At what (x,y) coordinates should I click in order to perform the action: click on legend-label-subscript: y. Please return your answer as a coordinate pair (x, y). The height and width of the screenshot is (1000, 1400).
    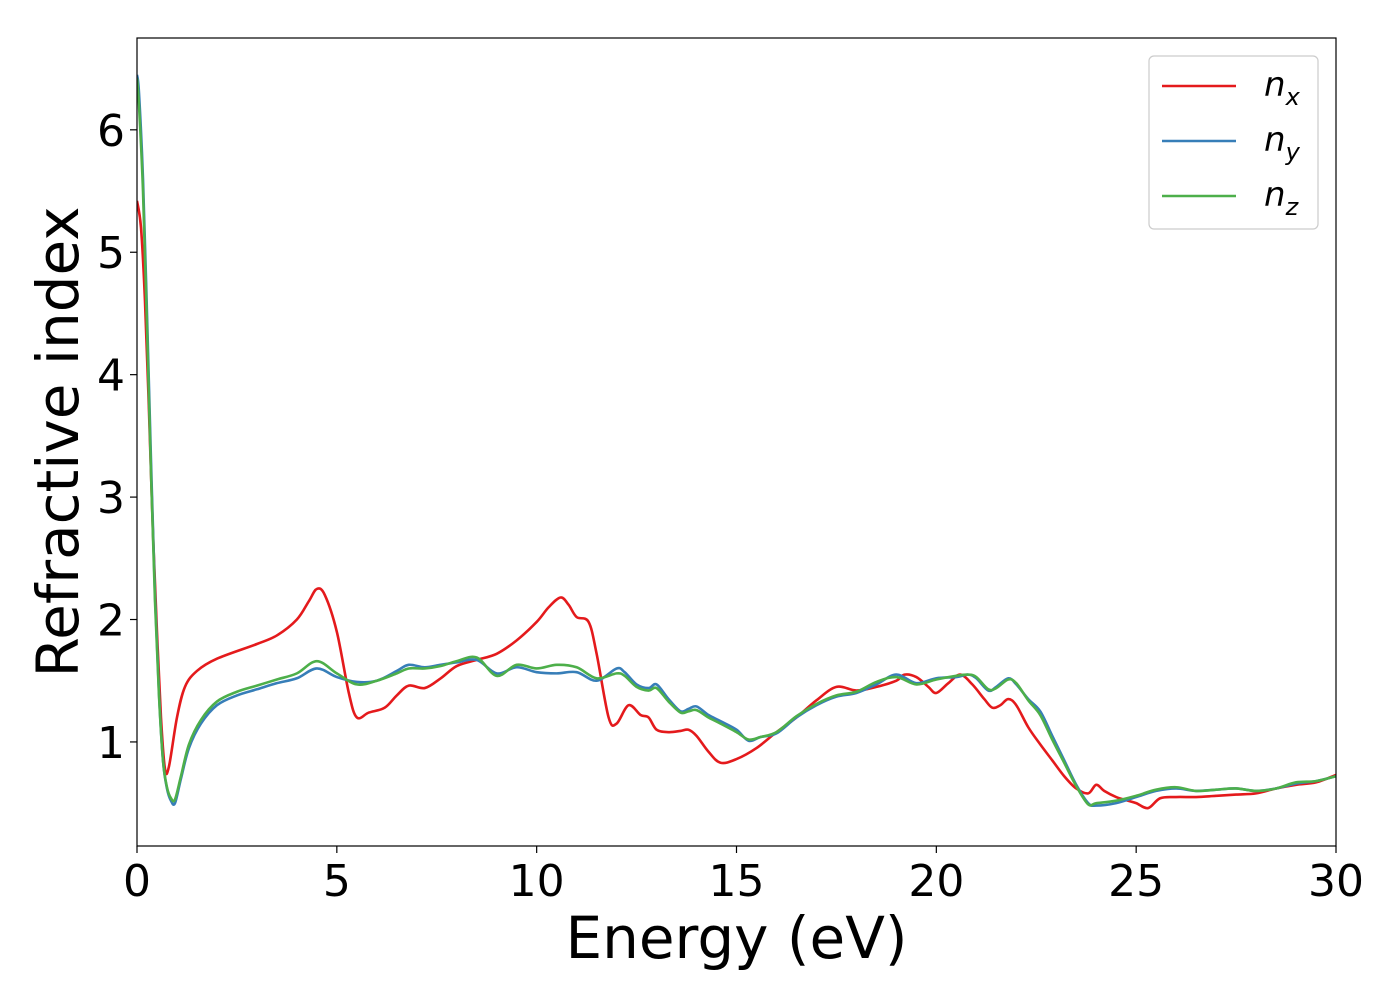
    Looking at the image, I should click on (1293, 152).